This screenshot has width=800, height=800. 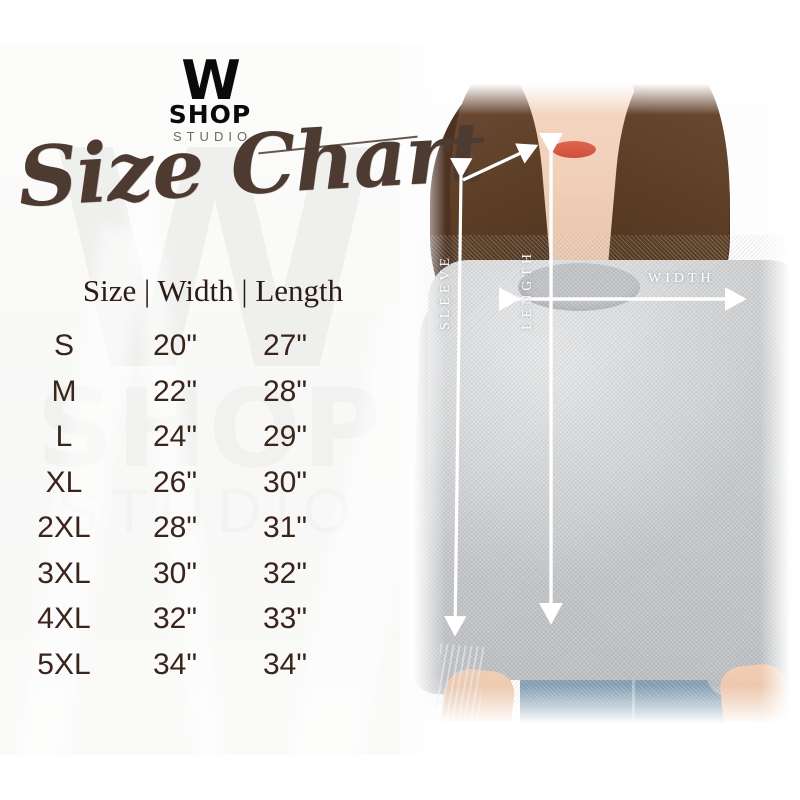 I want to click on cell-width: 28", so click(x=175, y=527).